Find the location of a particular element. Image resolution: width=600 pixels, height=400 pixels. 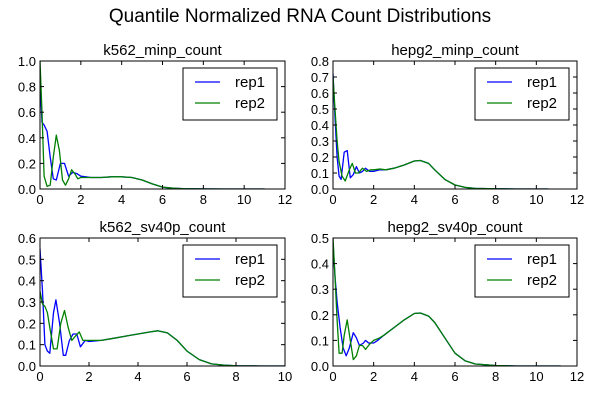

subplot-title: hepg2_minp_count is located at coordinates (455, 50).